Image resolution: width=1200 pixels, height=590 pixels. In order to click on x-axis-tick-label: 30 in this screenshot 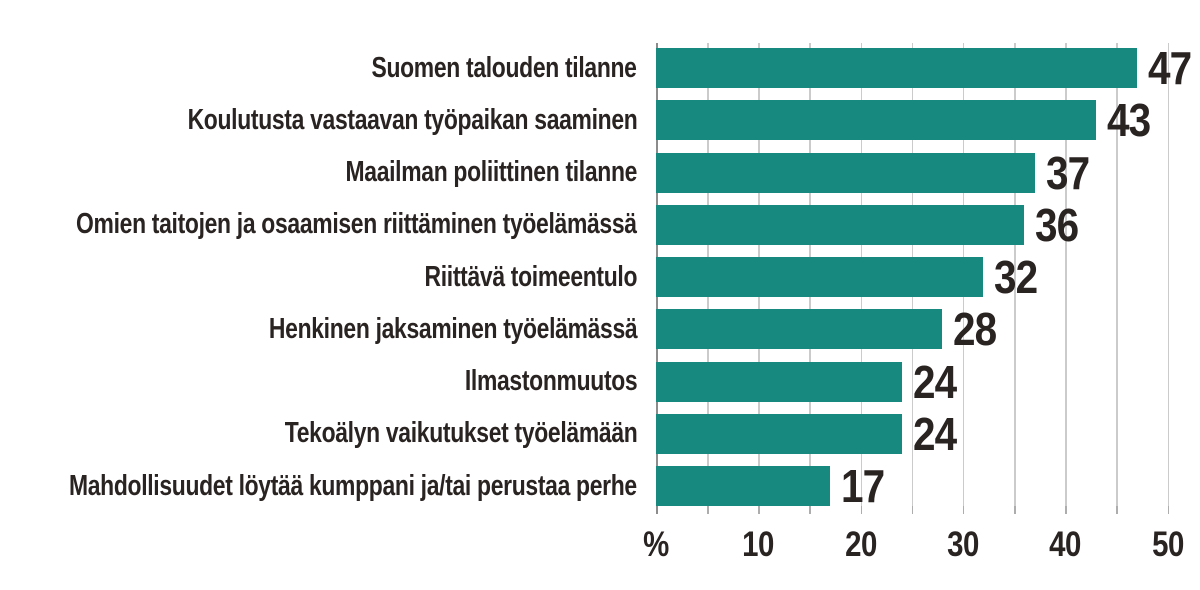, I will do `click(962, 544)`.